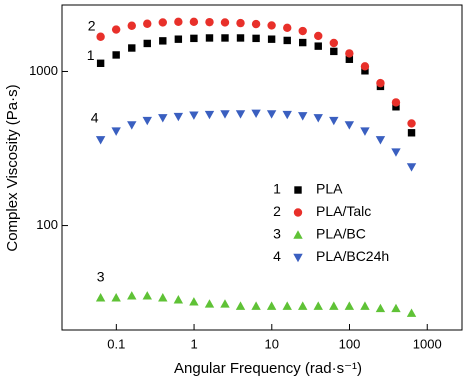 The height and width of the screenshot is (386, 474). What do you see at coordinates (350, 343) in the screenshot?
I see `x-tick-label: 100` at bounding box center [350, 343].